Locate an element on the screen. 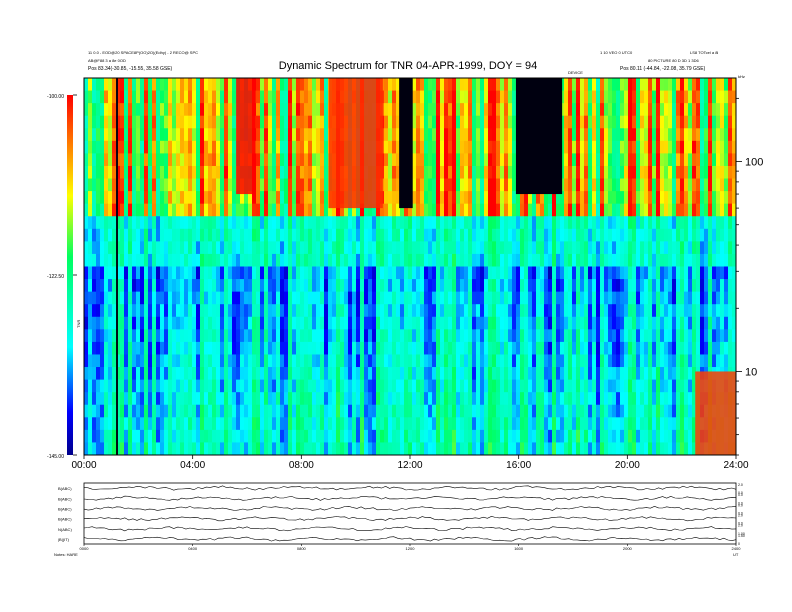 Image resolution: width=792 pixels, height=612 pixels. spectrogram-x-label: 20:00 is located at coordinates (627, 465).